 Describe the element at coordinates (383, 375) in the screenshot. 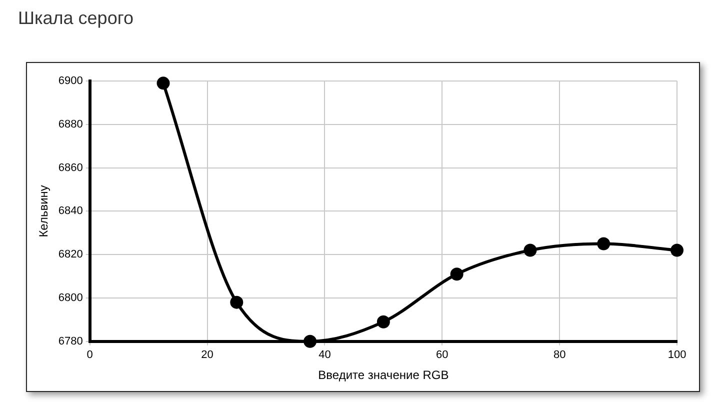

I see `x-axis-title: Введите значение RGB` at that location.